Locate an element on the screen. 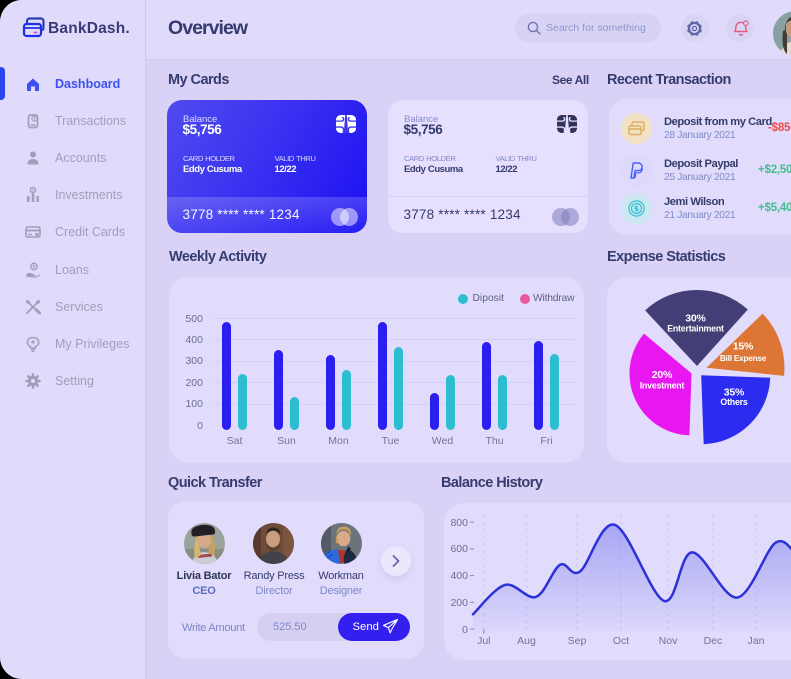 The width and height of the screenshot is (791, 679). svg-text: Bill Expense is located at coordinates (743, 358).